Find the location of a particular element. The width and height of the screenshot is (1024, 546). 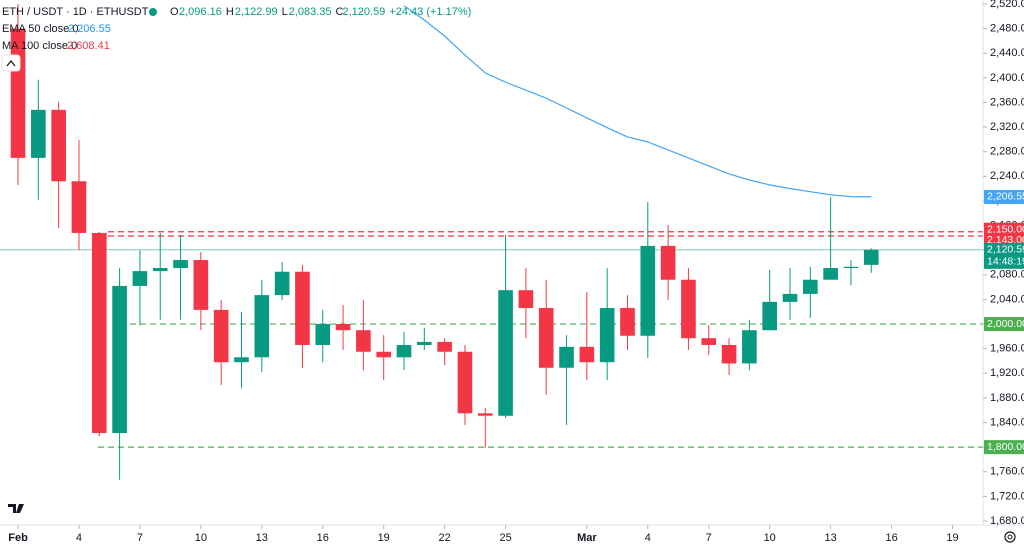

ohlc-value: 2,122.99 is located at coordinates (256, 12).